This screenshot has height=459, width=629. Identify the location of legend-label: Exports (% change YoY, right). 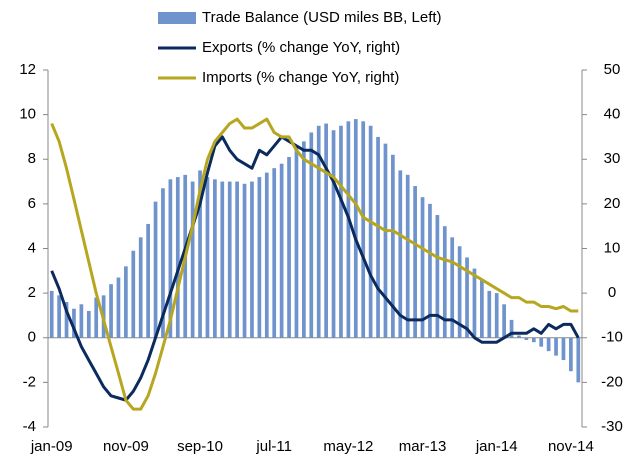
(301, 47).